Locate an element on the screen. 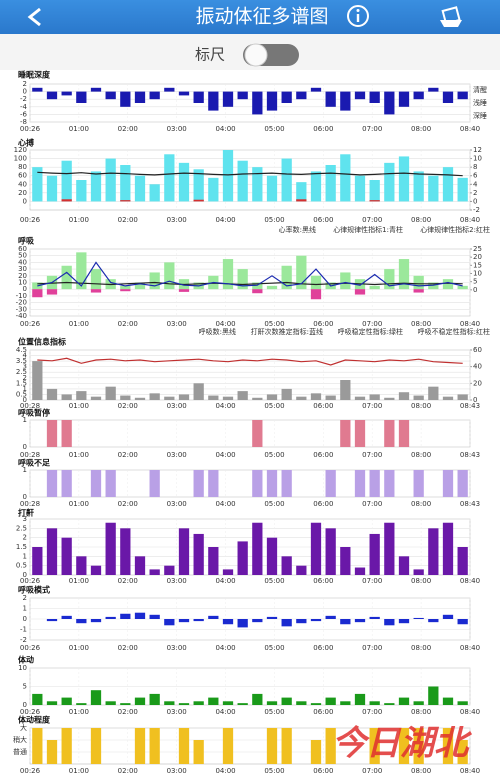  y2-label: 浅睡 is located at coordinates (480, 102).